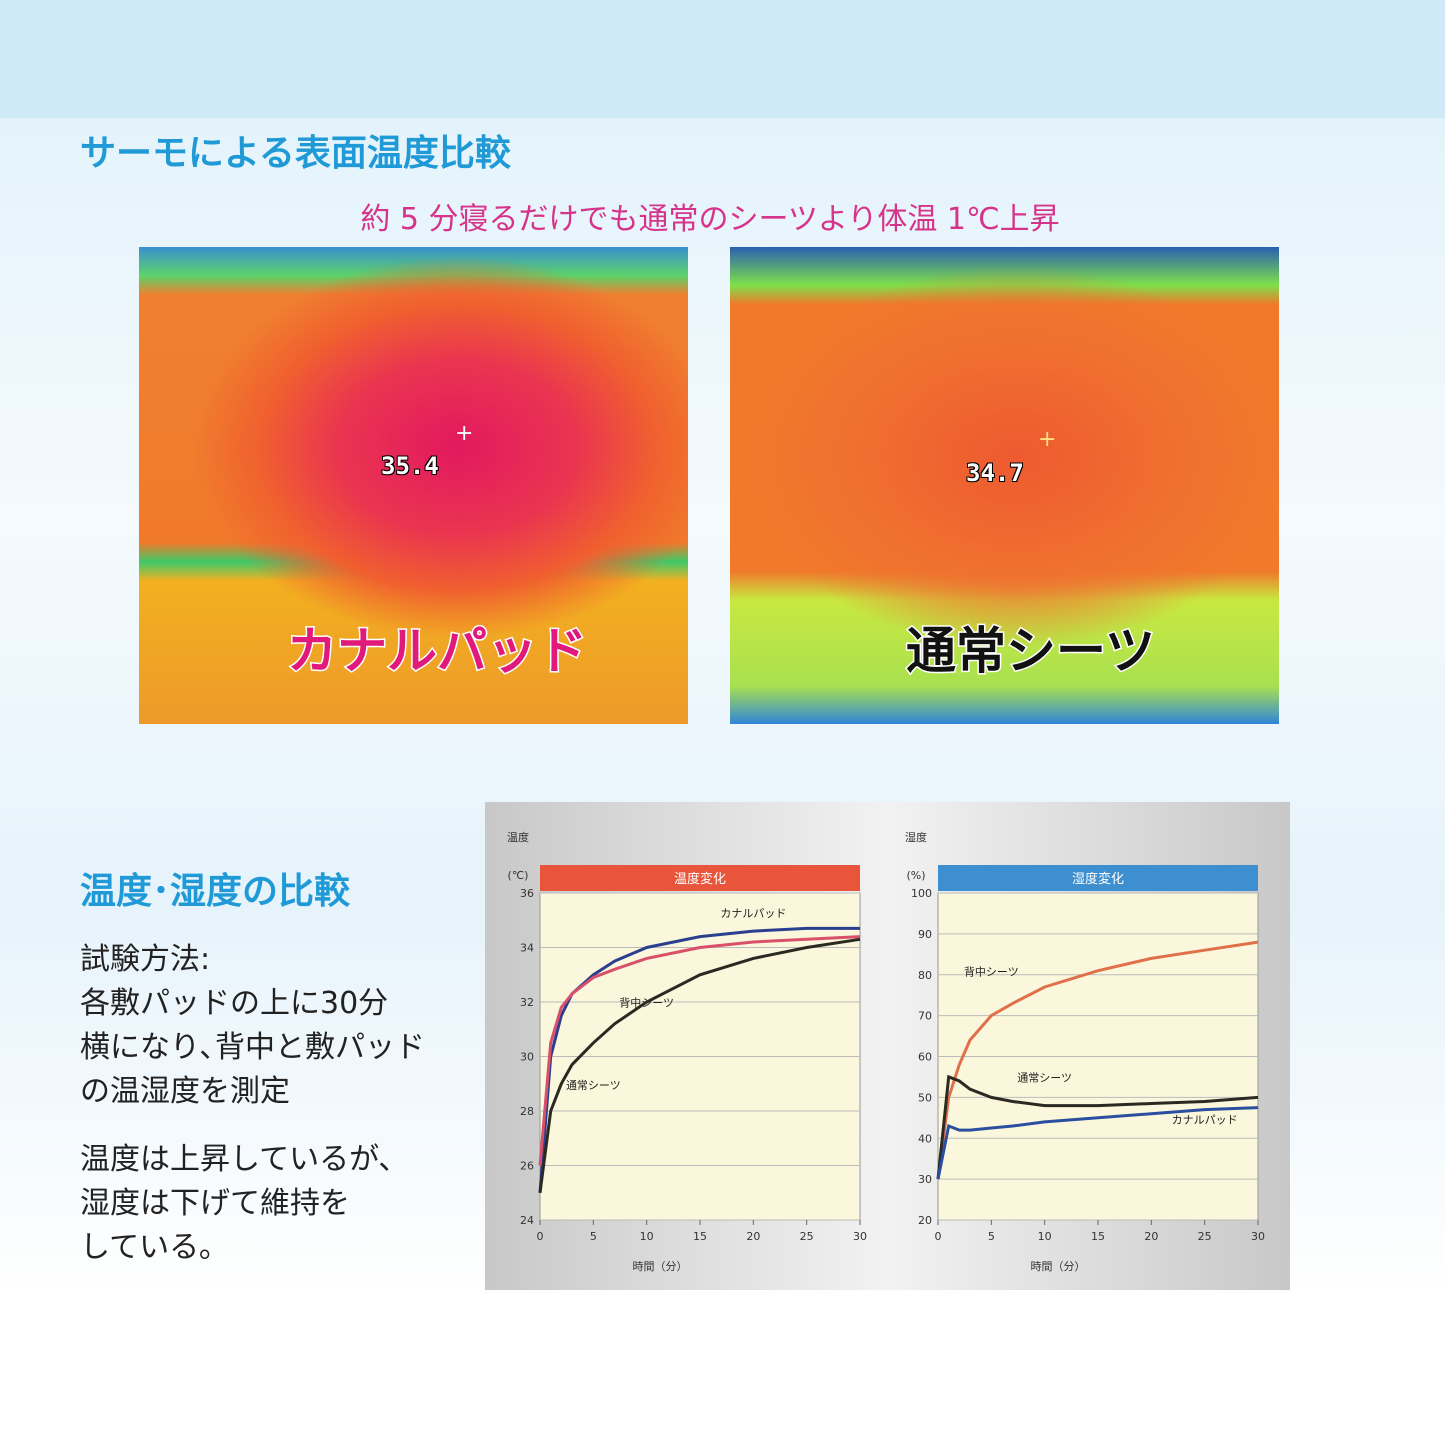 The image size is (1445, 1445). What do you see at coordinates (527, 1002) in the screenshot?
I see `y-tick-label: 32` at bounding box center [527, 1002].